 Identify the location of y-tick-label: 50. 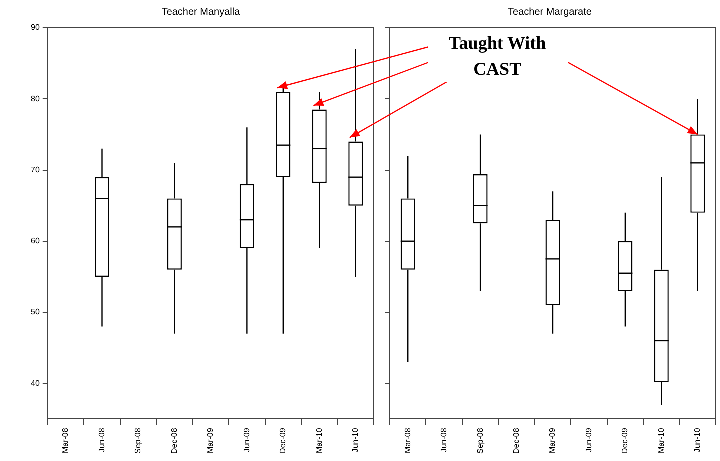
(35, 312).